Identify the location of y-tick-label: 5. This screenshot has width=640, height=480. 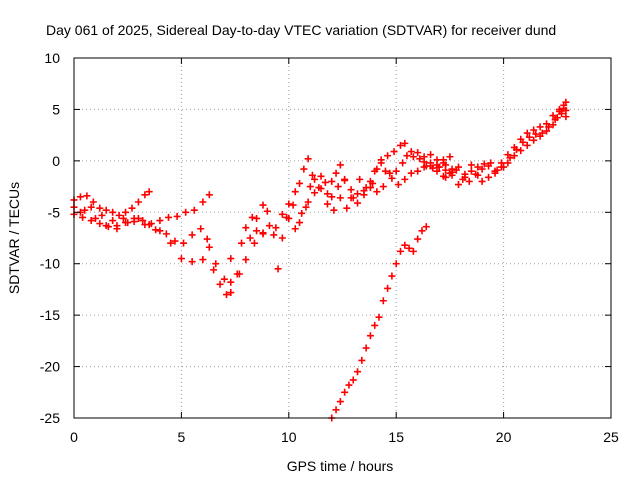
(56, 109).